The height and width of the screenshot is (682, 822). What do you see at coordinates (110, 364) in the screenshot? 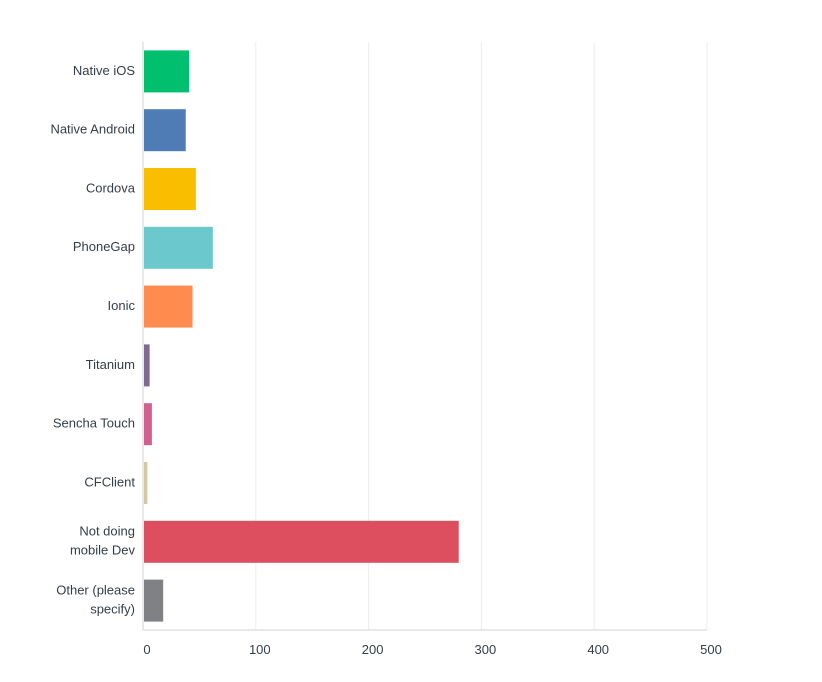
I see `category-label: Titanium` at bounding box center [110, 364].